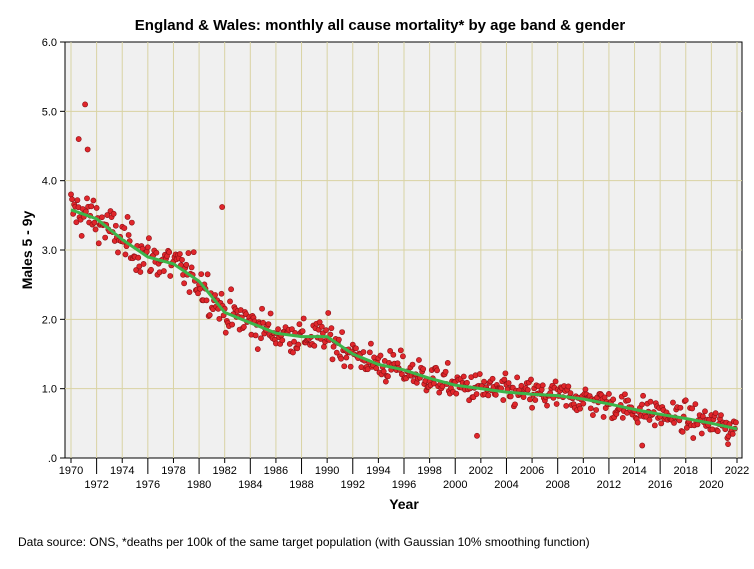 This screenshot has width=754, height=569. What do you see at coordinates (327, 471) in the screenshot?
I see `x-tick-label: 1990` at bounding box center [327, 471].